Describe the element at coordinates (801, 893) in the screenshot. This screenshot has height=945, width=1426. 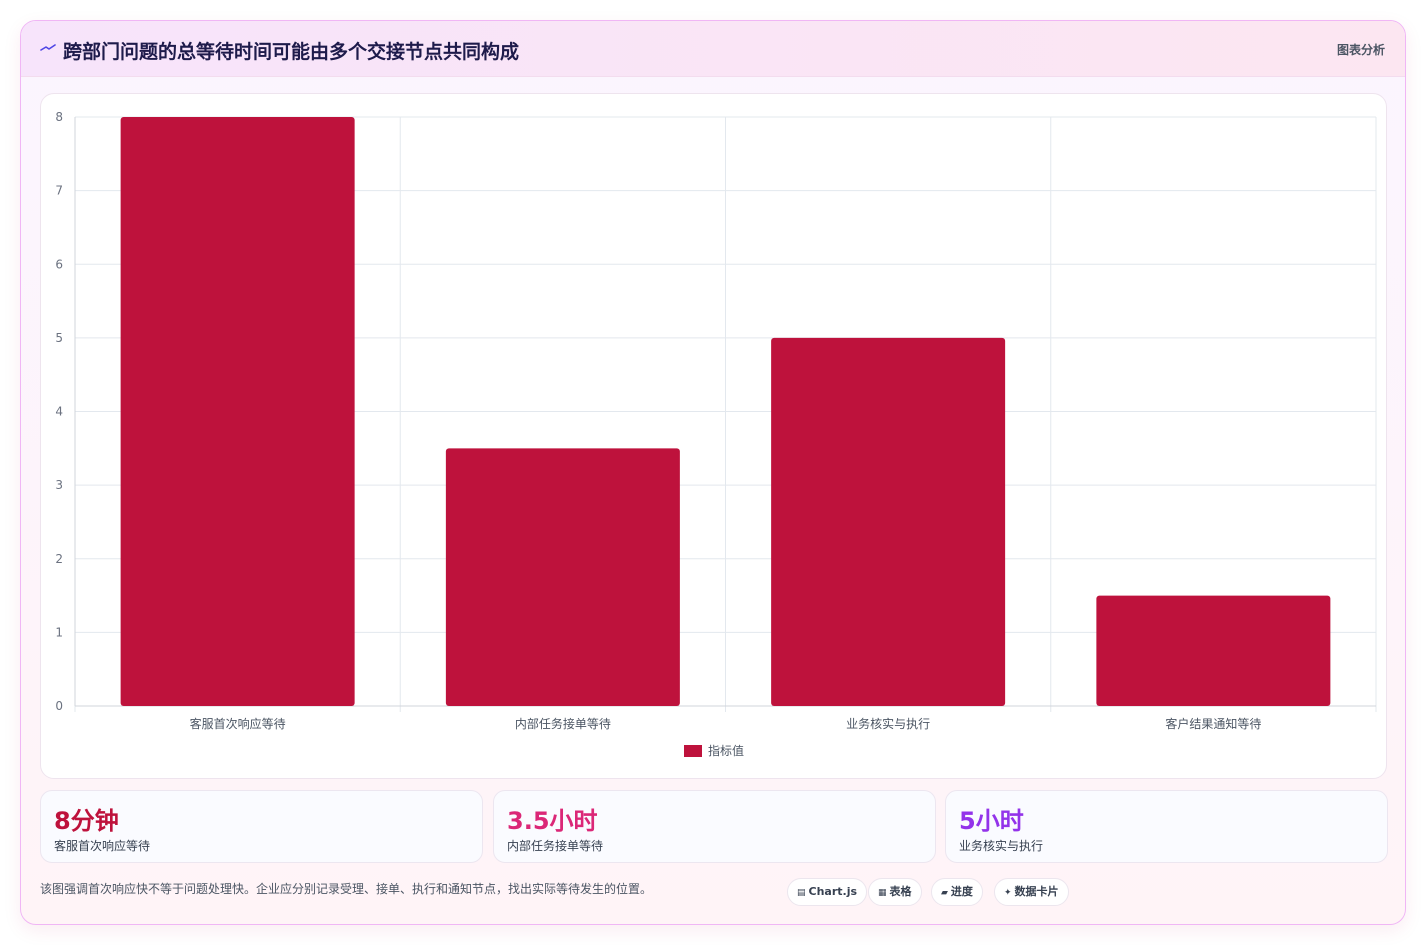
I see `chart-icon: ▤` at that location.